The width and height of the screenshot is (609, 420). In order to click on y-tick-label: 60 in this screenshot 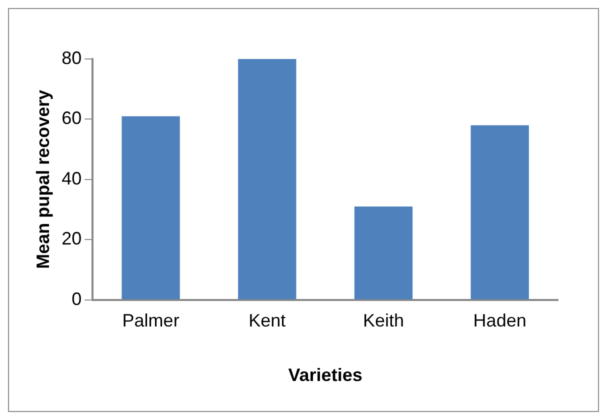, I will do `click(72, 118)`.